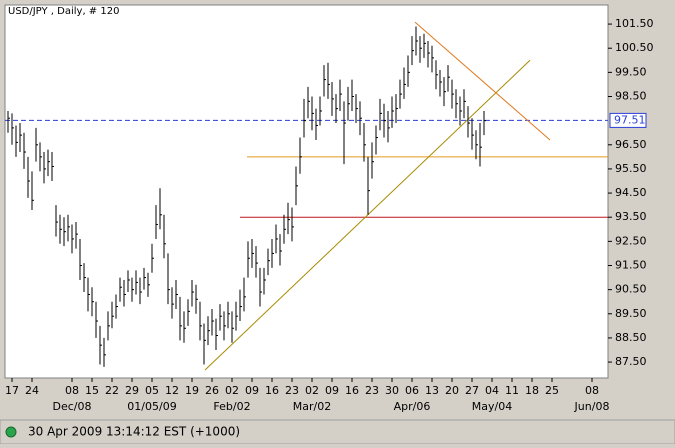 Image resolution: width=675 pixels, height=448 pixels. I want to click on x-tick-label: 25, so click(552, 390).